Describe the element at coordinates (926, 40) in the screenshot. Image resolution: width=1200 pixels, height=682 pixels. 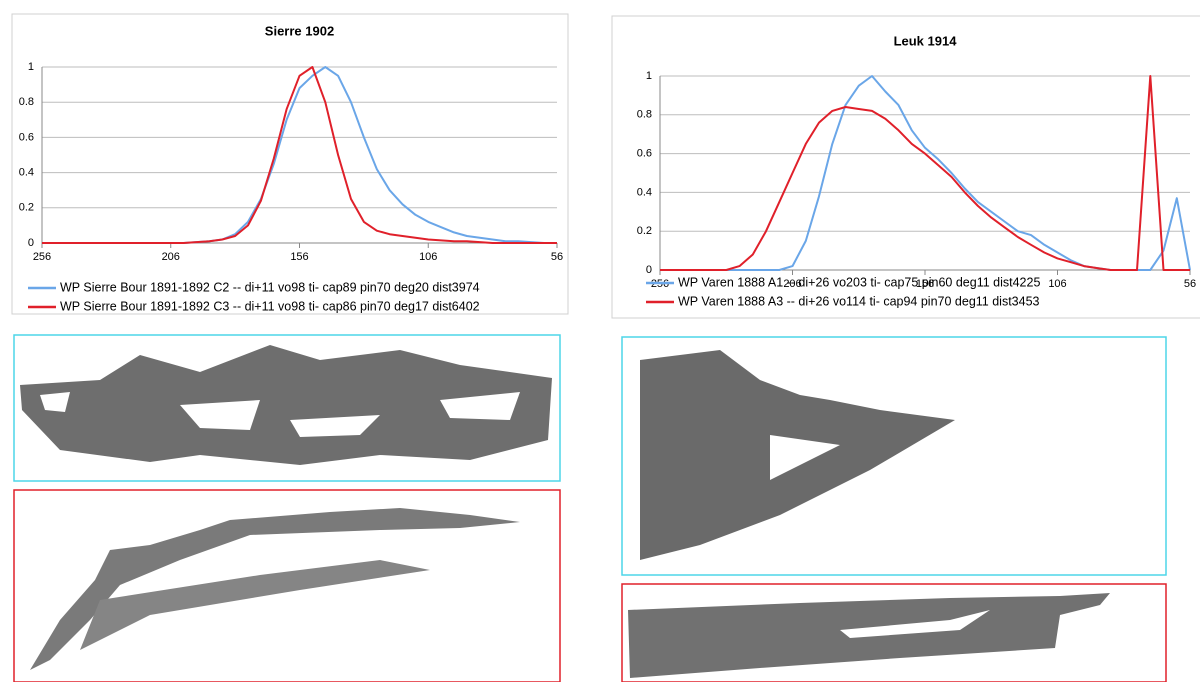
I see `chart-title: Leuk 1914` at that location.